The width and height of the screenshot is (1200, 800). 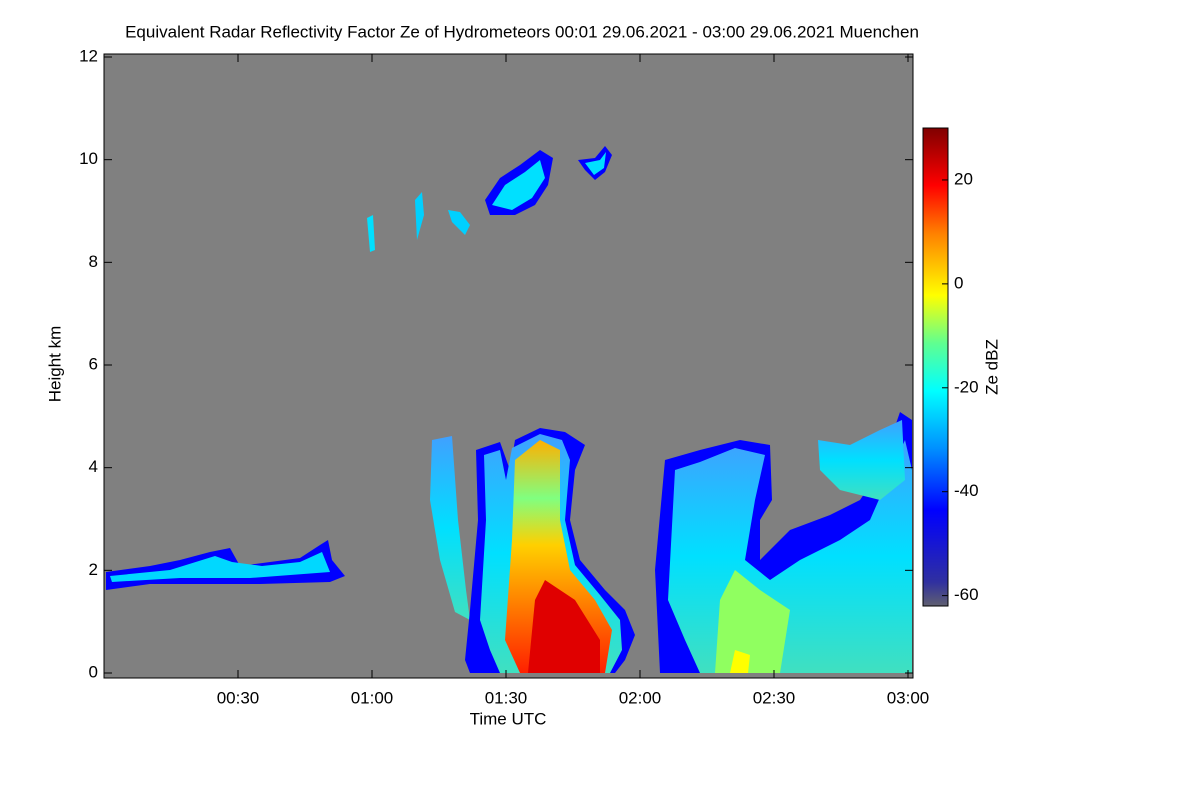 I want to click on colorbar-label: Ze dBZ, so click(x=991, y=367).